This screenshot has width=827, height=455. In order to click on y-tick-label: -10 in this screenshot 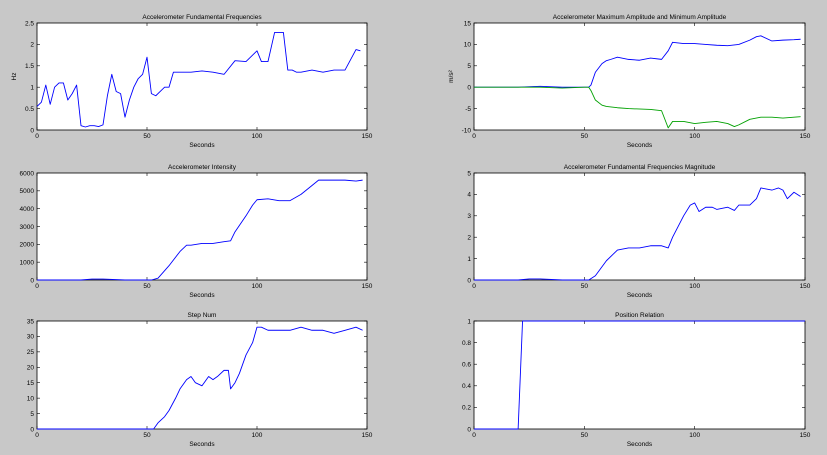, I will do `click(467, 130)`.